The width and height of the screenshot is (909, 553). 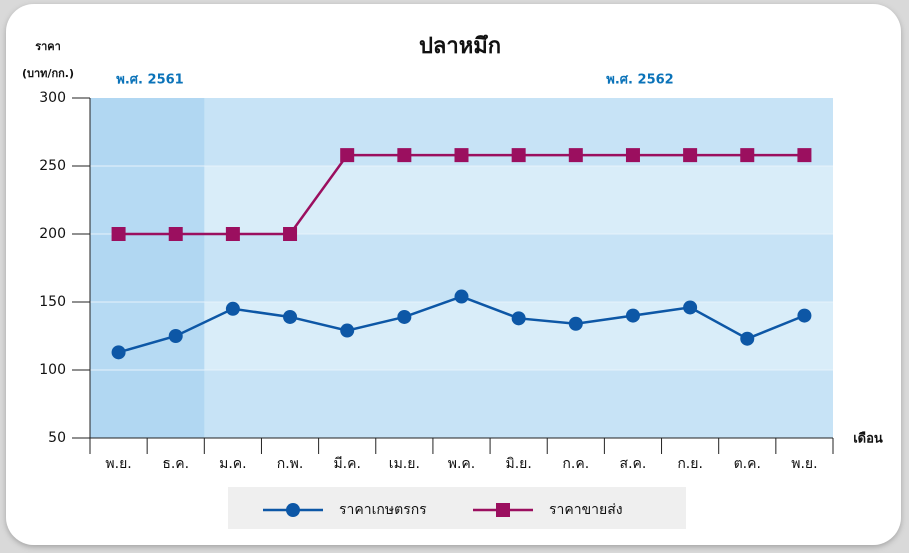 I want to click on x-tick-label: ธ.ค., so click(x=175, y=464).